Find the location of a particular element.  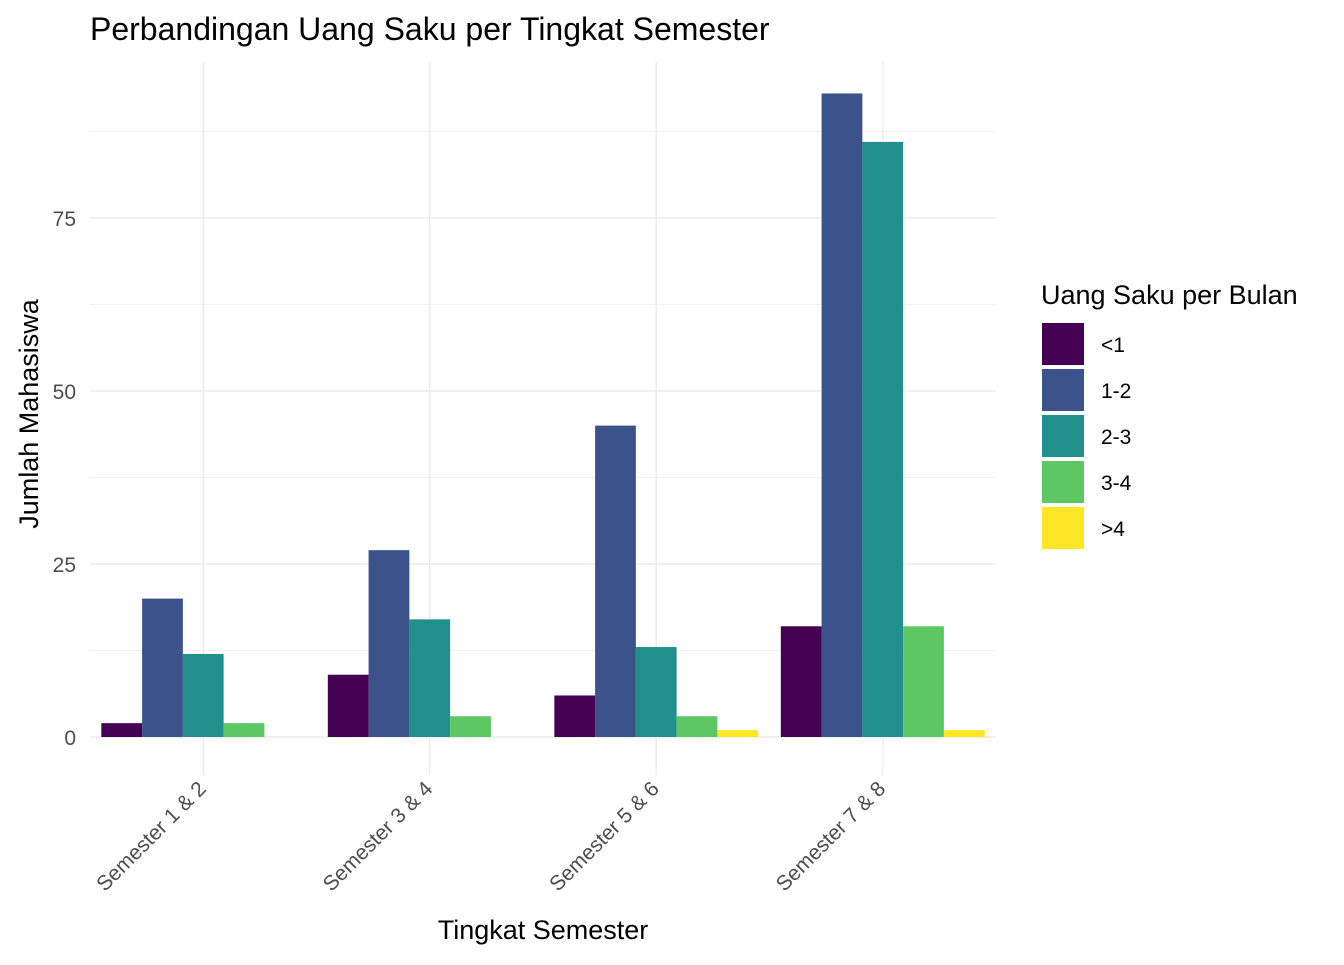

x-tick-label: Semester 1 & 2 is located at coordinates (151, 836).